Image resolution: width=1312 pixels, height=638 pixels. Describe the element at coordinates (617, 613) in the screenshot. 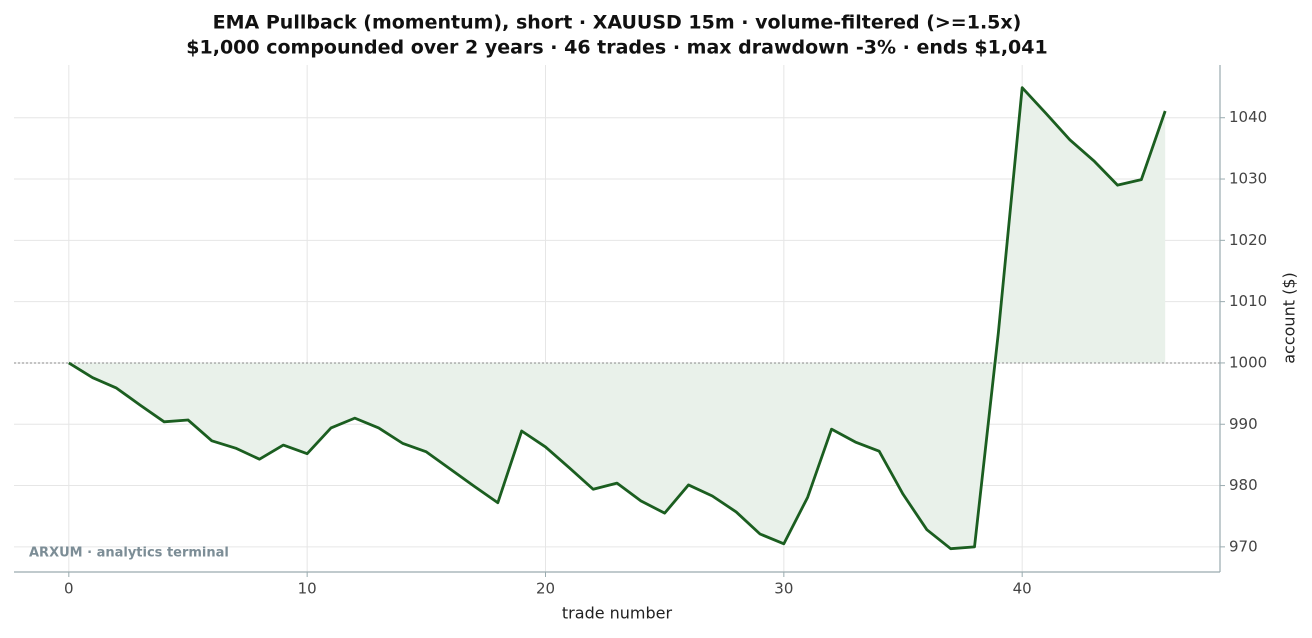

I see `x-axis-label: trade number` at that location.